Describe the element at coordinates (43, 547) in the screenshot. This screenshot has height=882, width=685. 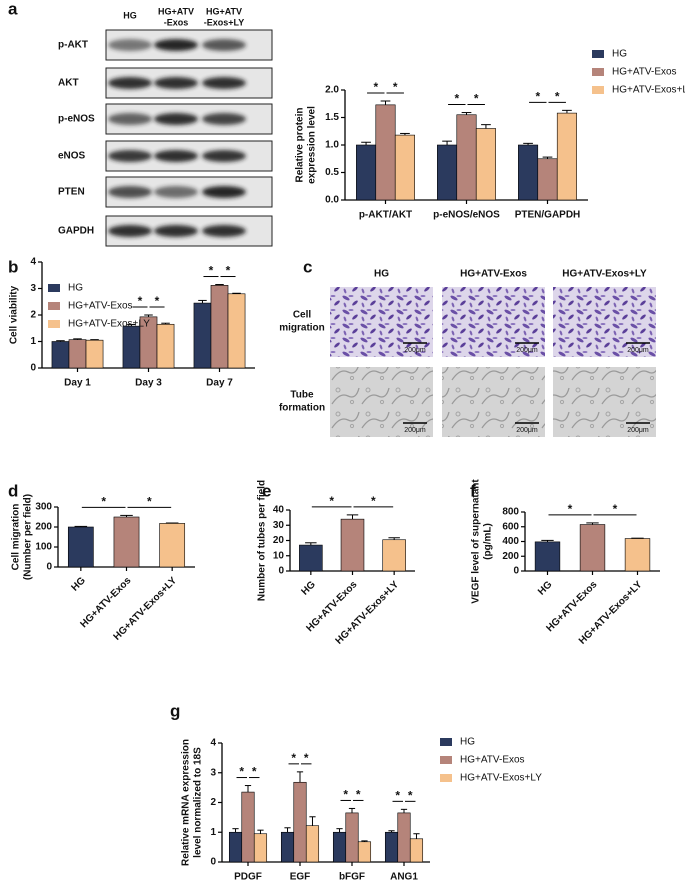
I see `y-tick-label: 100` at that location.